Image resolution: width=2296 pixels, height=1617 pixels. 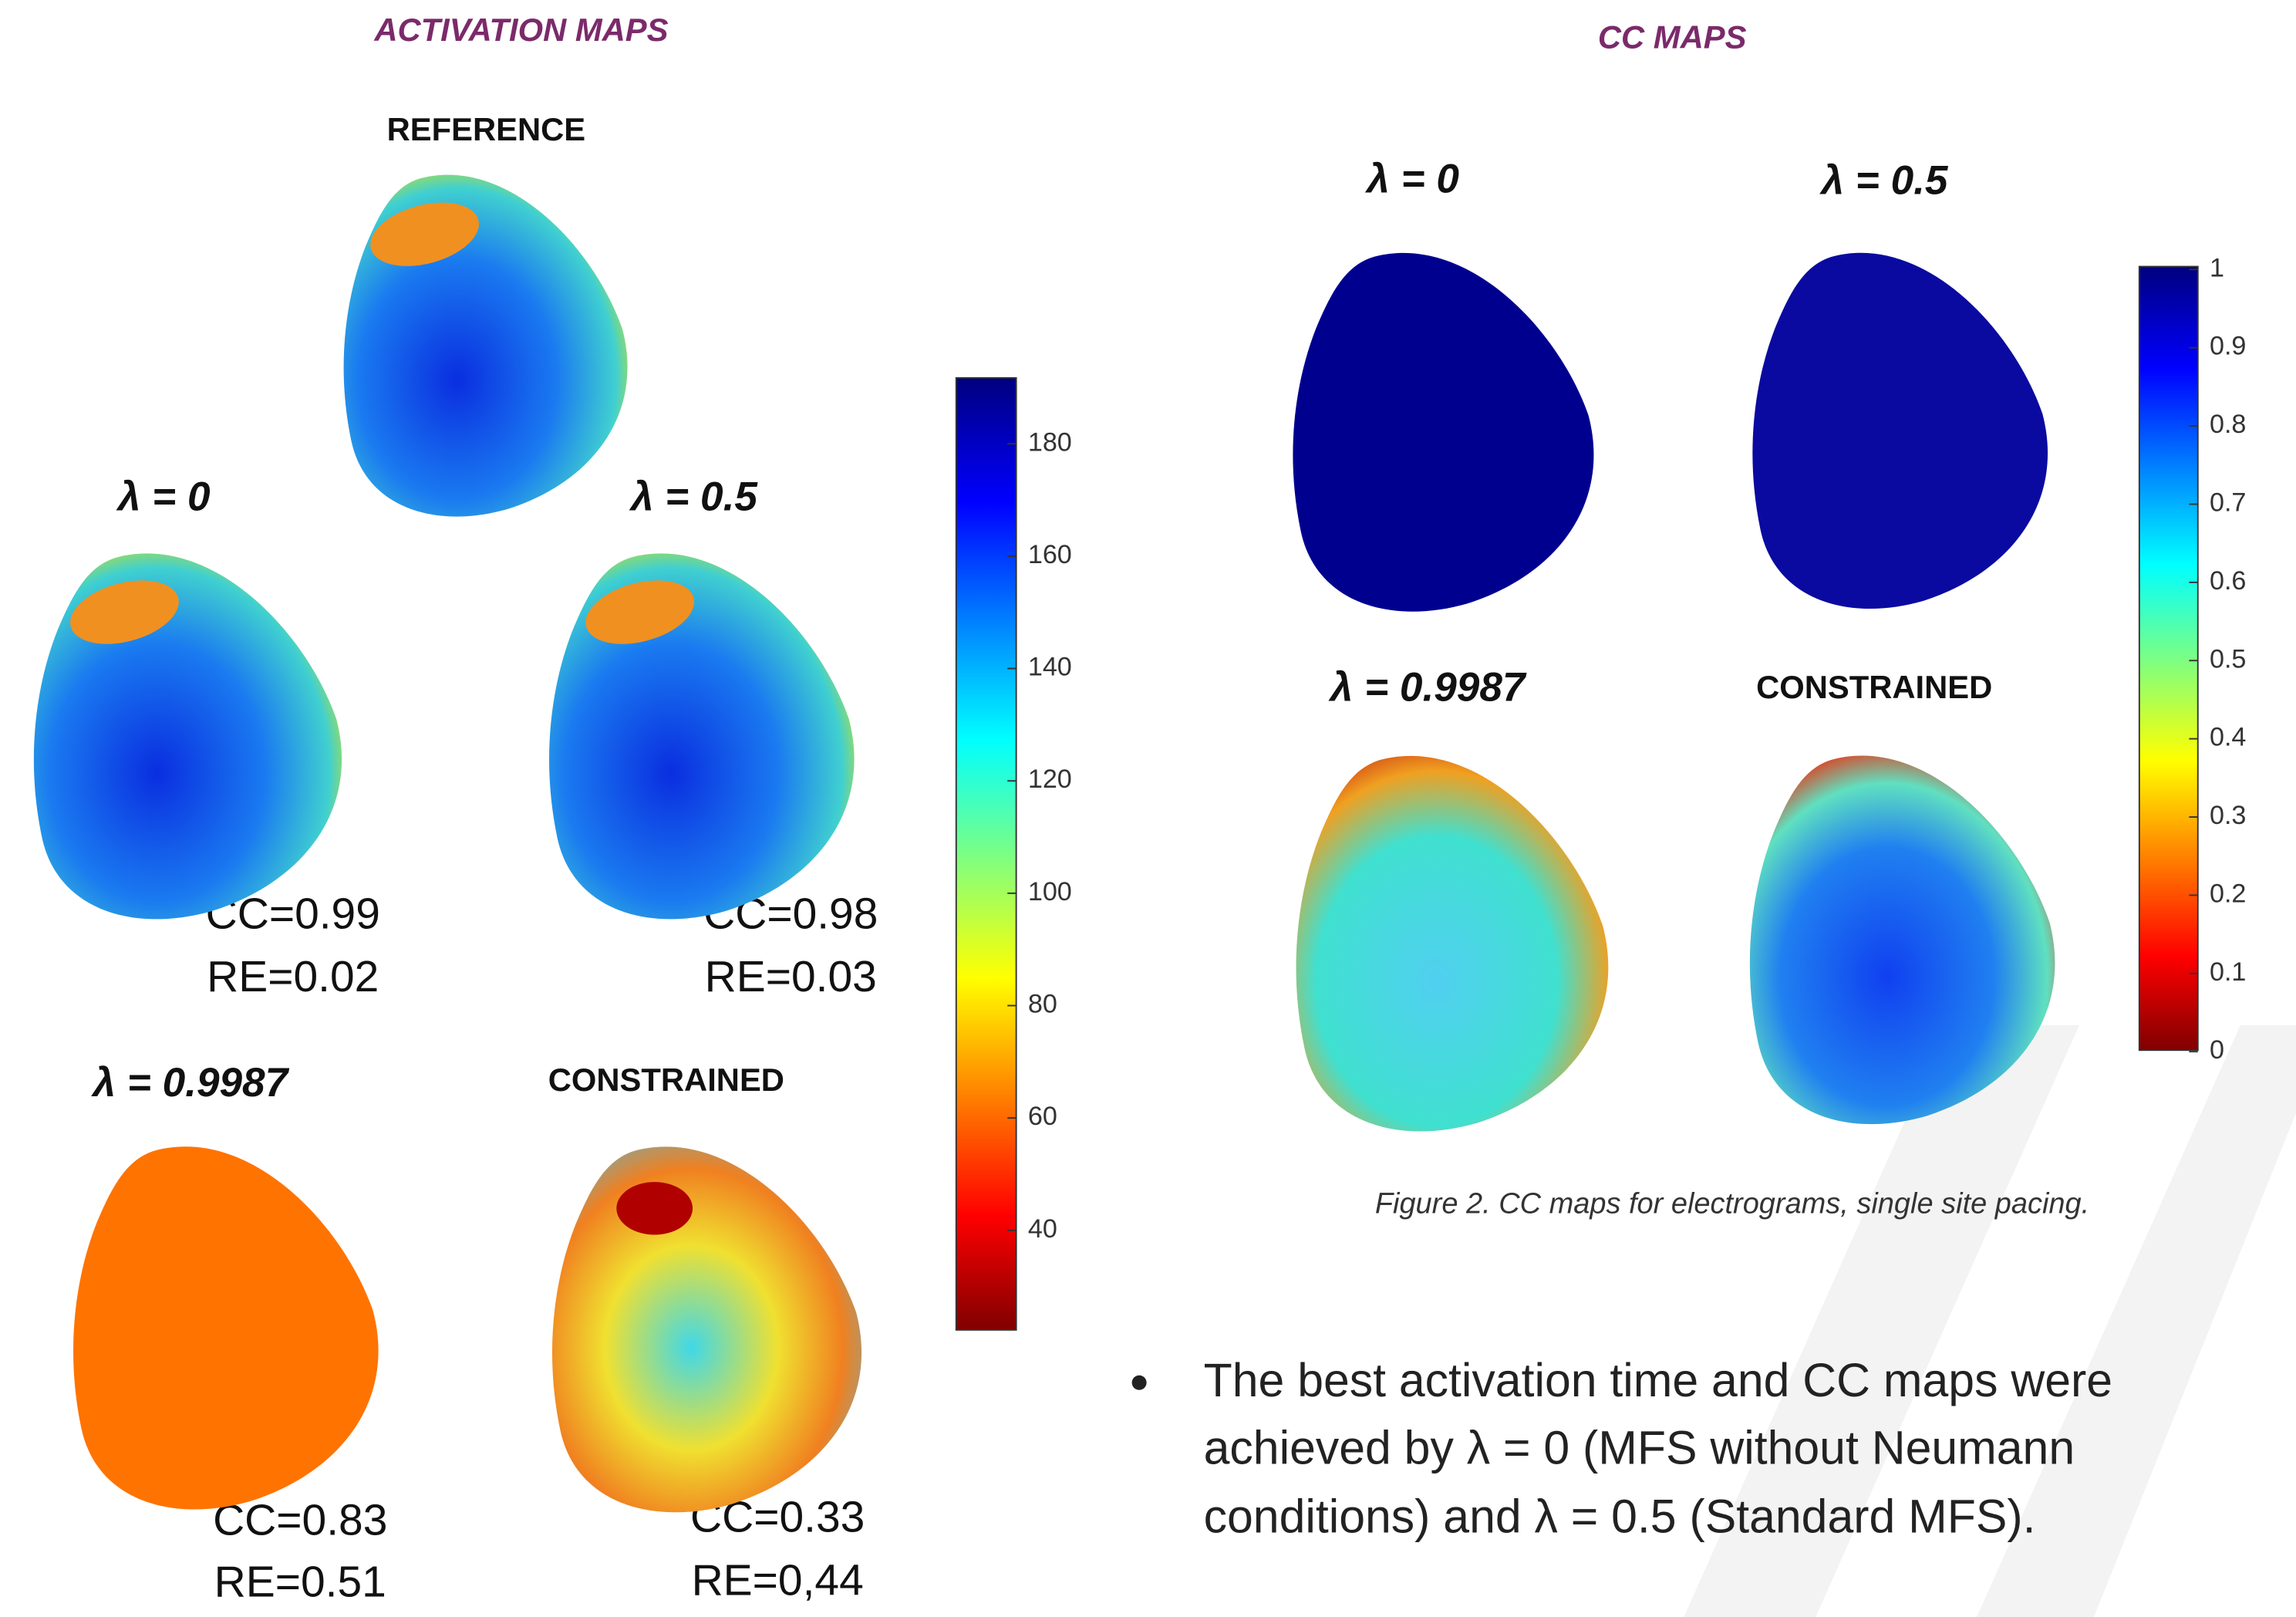 I want to click on bullet-text: conditions) and λ = 0.5 (Standard MFS)., so click(x=1620, y=1516).